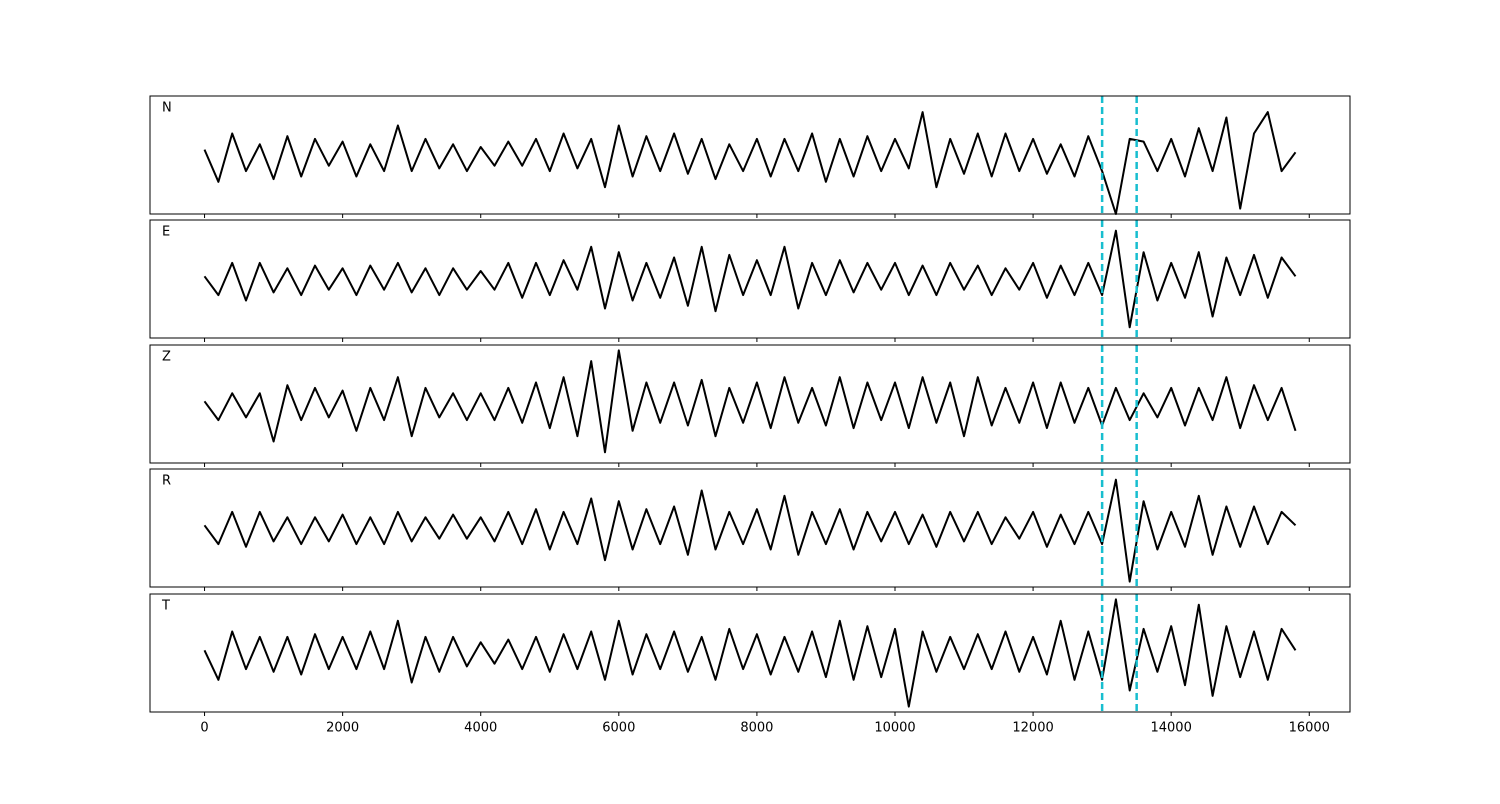 This screenshot has width=1500, height=804. Describe the element at coordinates (1170, 728) in the screenshot. I see `x-tick-label: 14000` at that location.